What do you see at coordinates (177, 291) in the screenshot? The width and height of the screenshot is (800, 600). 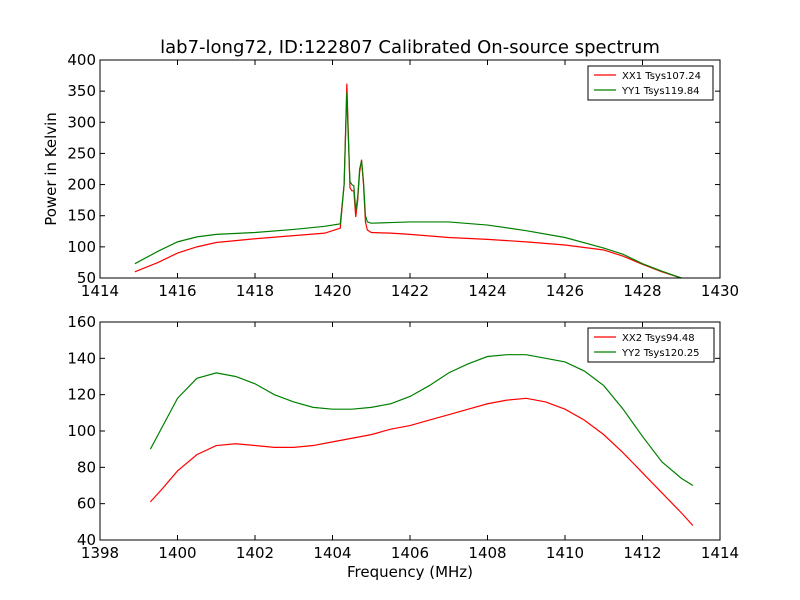 I see `x-tick-label: 1416` at bounding box center [177, 291].